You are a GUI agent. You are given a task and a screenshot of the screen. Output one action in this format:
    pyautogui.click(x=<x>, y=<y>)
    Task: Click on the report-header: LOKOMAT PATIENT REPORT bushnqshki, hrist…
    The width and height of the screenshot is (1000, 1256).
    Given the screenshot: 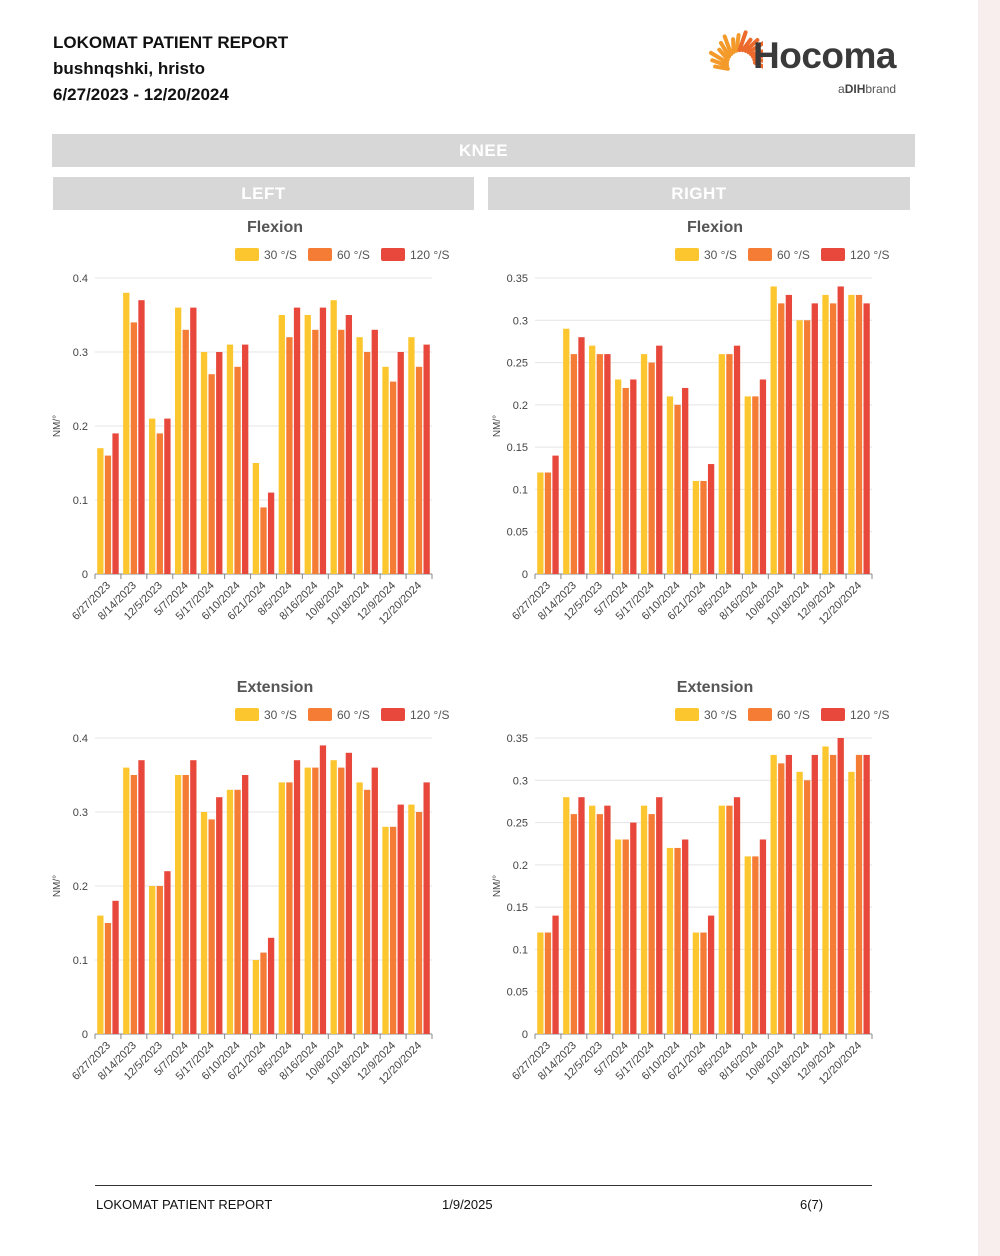 What is the action you would take?
    pyautogui.click(x=170, y=69)
    